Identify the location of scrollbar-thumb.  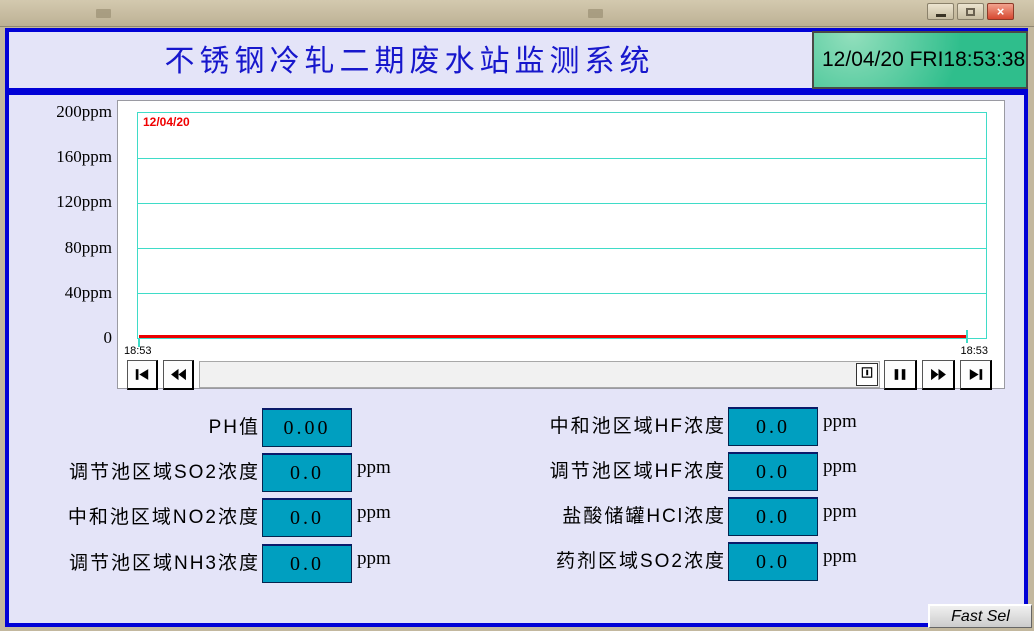
(867, 374).